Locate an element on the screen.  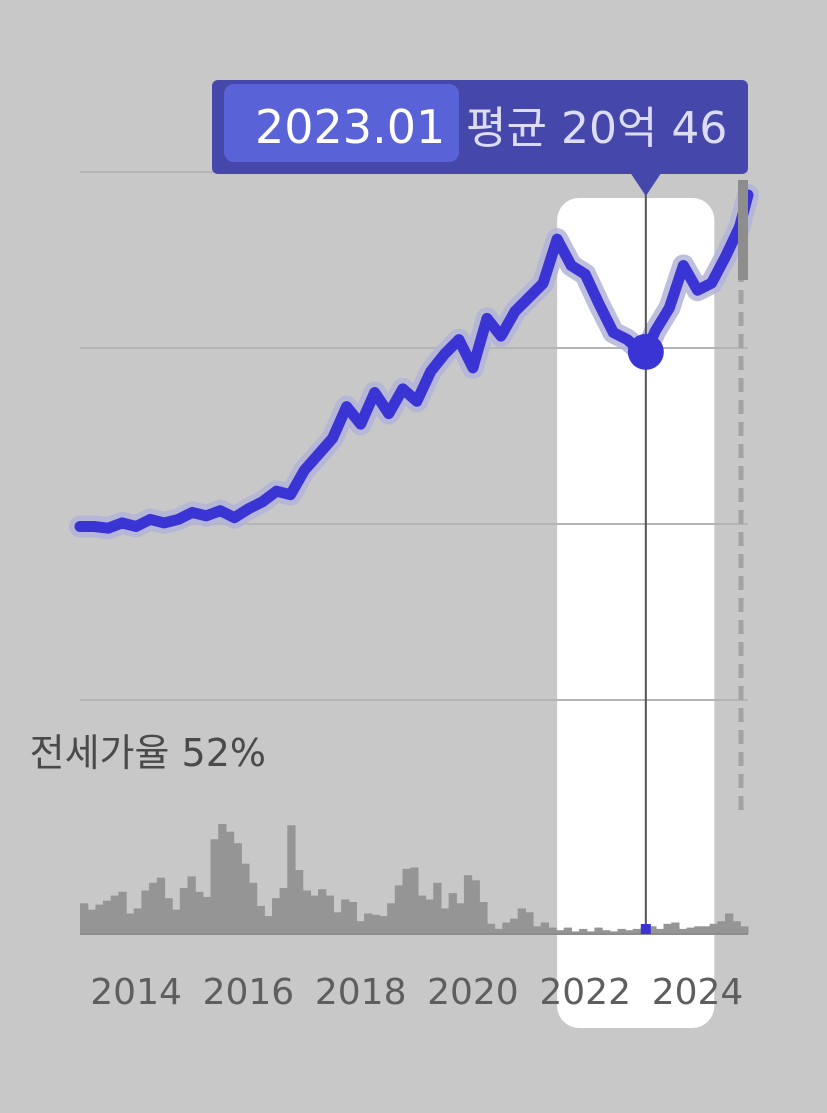
tooltip-value: 평균 20억 46 is located at coordinates (596, 128).